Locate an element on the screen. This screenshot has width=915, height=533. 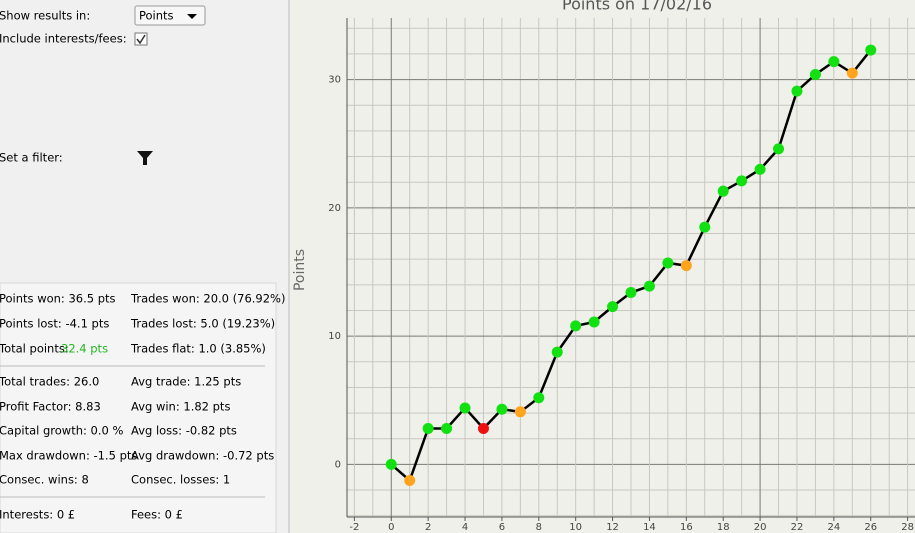
dropdown-arrow is located at coordinates (192, 16).